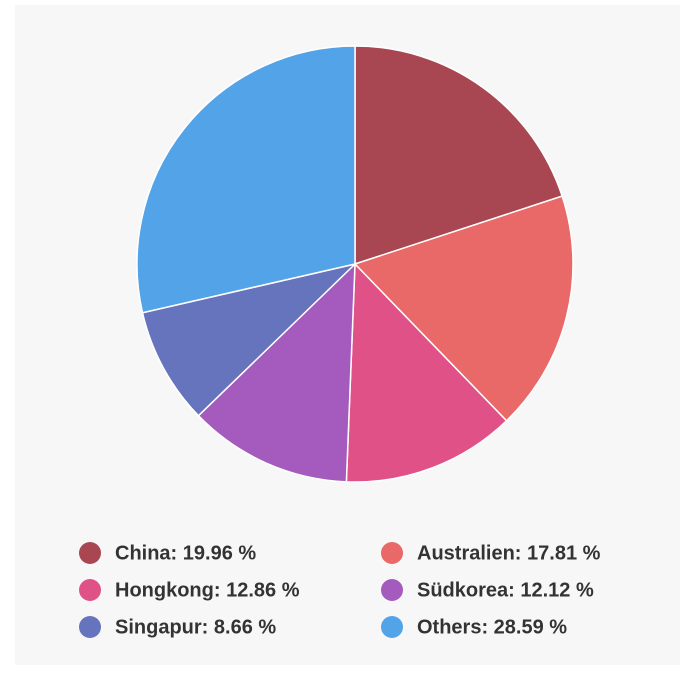 The image size is (696, 682). What do you see at coordinates (207, 590) in the screenshot?
I see `legend-label: Hongkong: 12.86 %` at bounding box center [207, 590].